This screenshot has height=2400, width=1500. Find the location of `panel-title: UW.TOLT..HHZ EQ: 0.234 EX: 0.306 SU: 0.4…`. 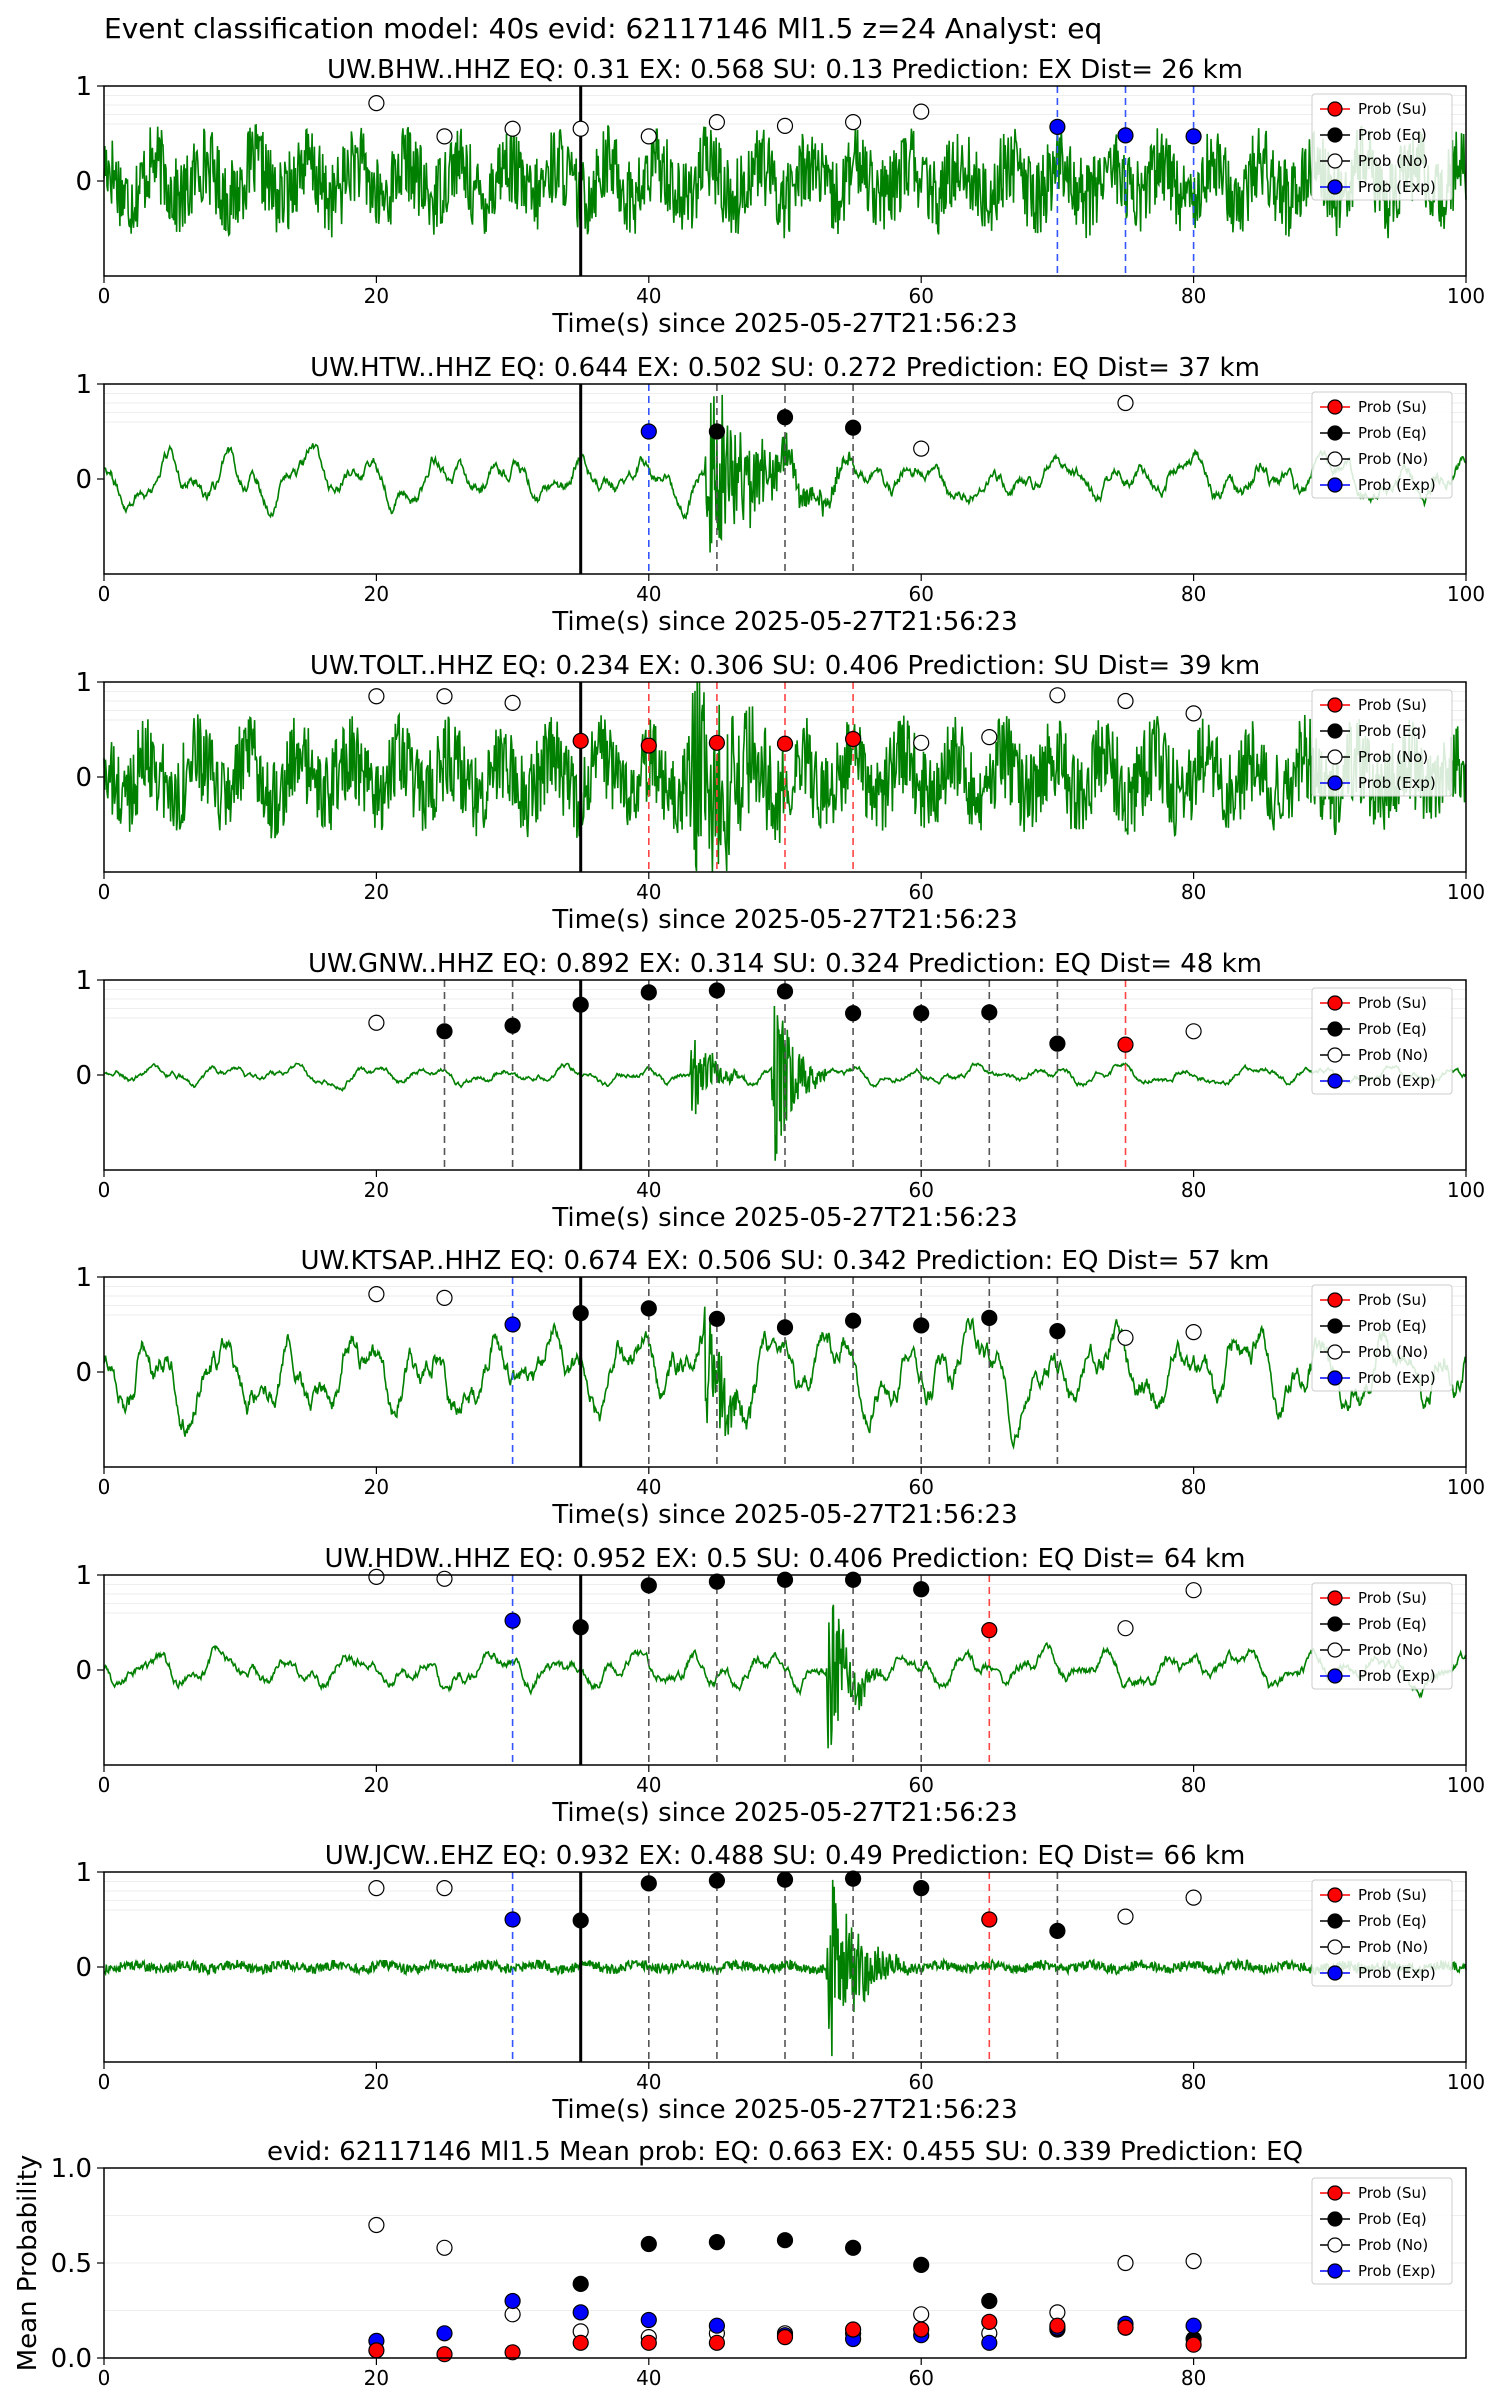

panel-title: UW.TOLT..HHZ EQ: 0.234 EX: 0.306 SU: 0.4… is located at coordinates (785, 666).